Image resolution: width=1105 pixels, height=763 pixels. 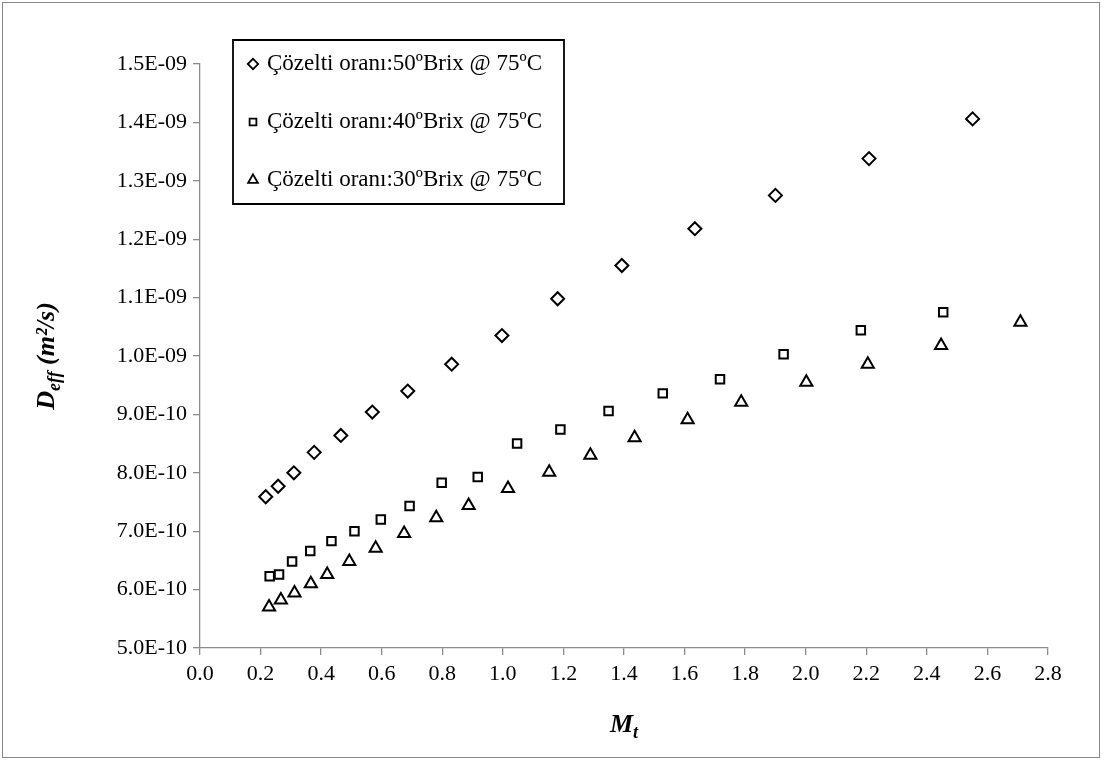 What do you see at coordinates (151, 62) in the screenshot?
I see `y-tick-label: 1.5E-09` at bounding box center [151, 62].